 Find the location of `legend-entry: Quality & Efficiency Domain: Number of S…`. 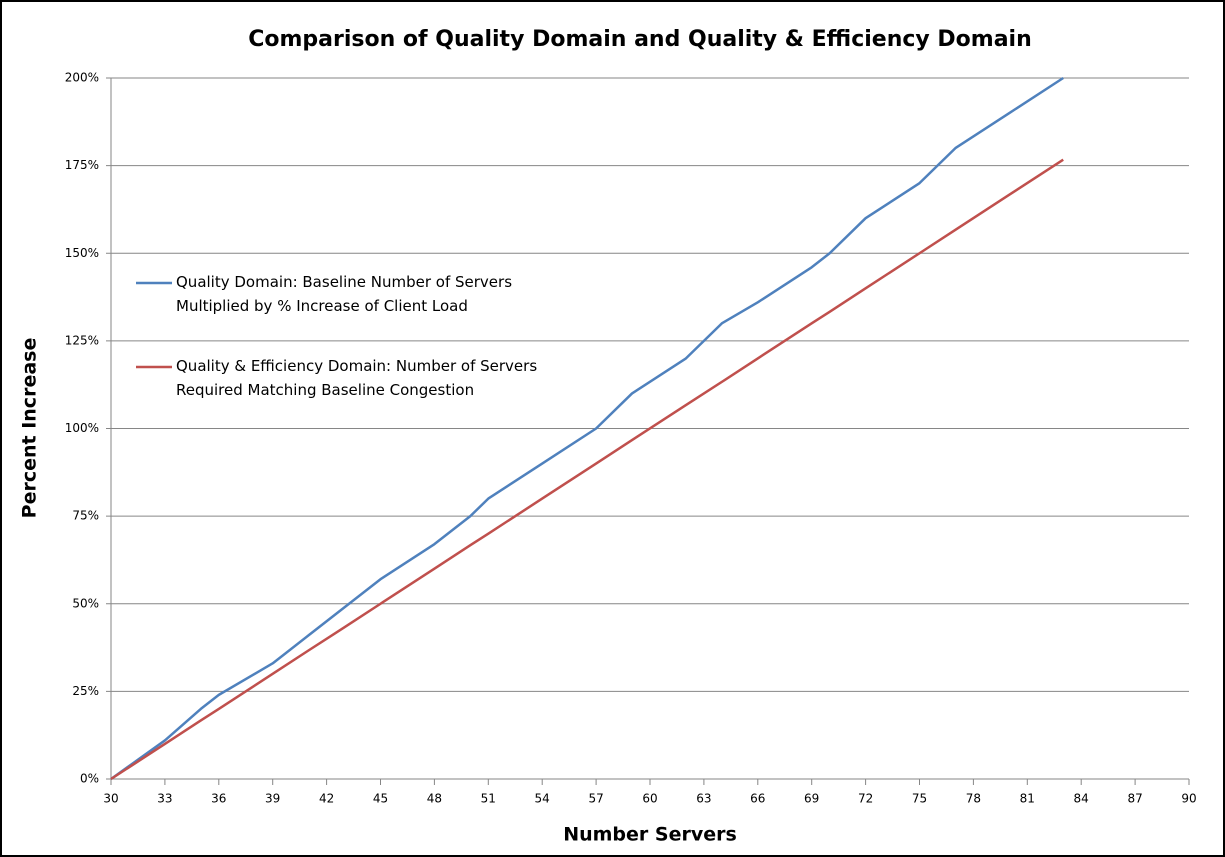

legend-entry: Quality & Efficiency Domain: Number of S… is located at coordinates (357, 378).